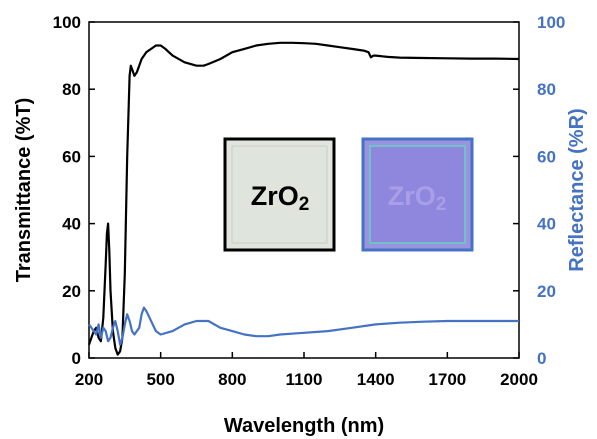 This screenshot has height=439, width=597. Describe the element at coordinates (71, 224) in the screenshot. I see `left-tick-label: 40` at that location.